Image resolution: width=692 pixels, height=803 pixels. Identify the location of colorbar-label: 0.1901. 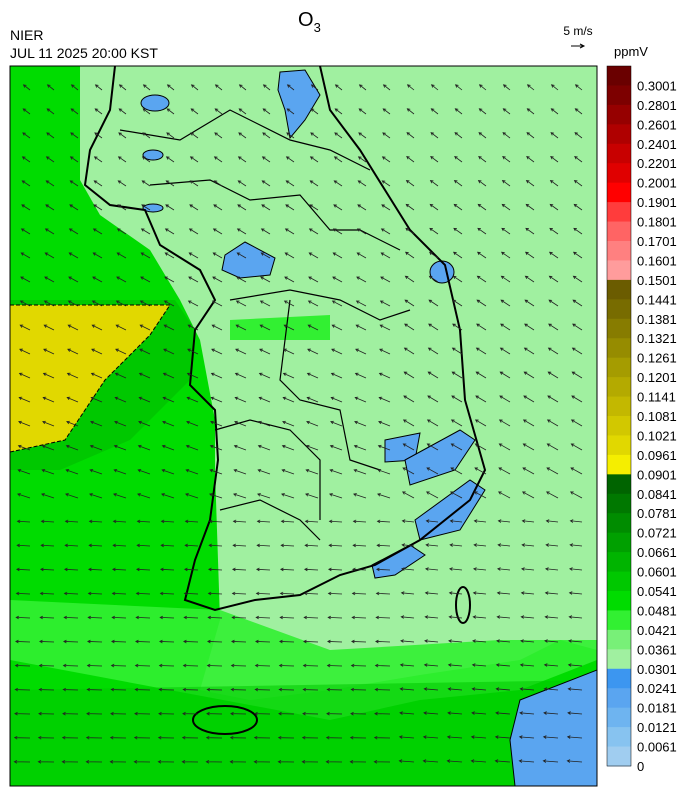
(657, 202).